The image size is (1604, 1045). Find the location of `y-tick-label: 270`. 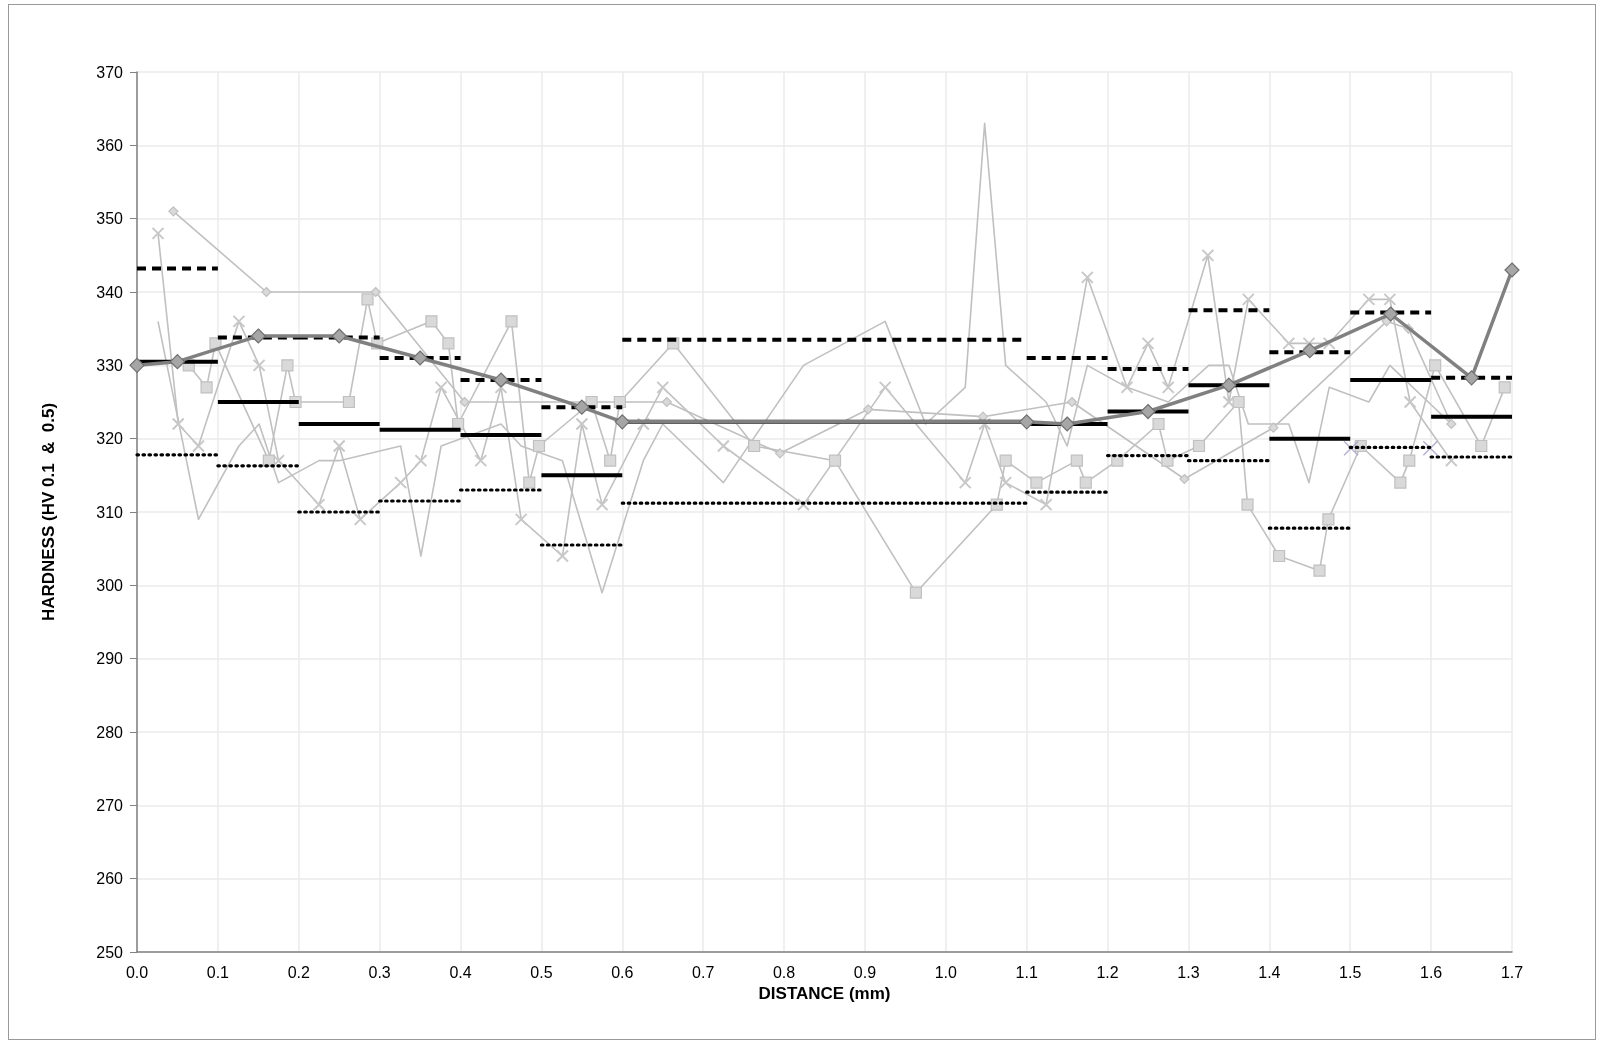

y-tick-label: 270 is located at coordinates (110, 805).